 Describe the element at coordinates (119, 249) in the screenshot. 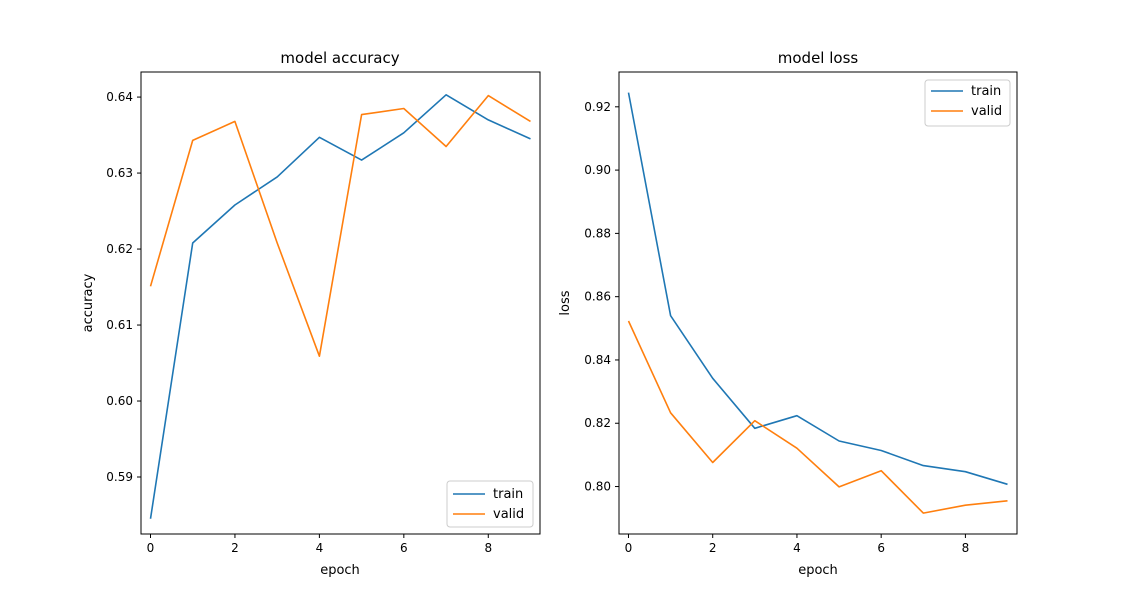

I see `y-tick-label: 0.62` at that location.